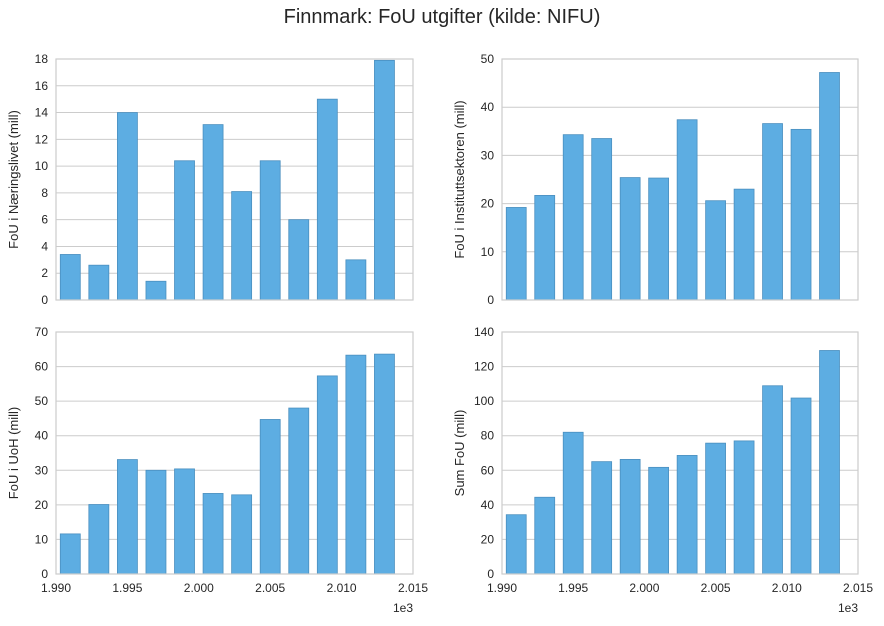  I want to click on figure-title: Finnmark: FoU utgifter (kilde: NIFU), so click(442, 17).